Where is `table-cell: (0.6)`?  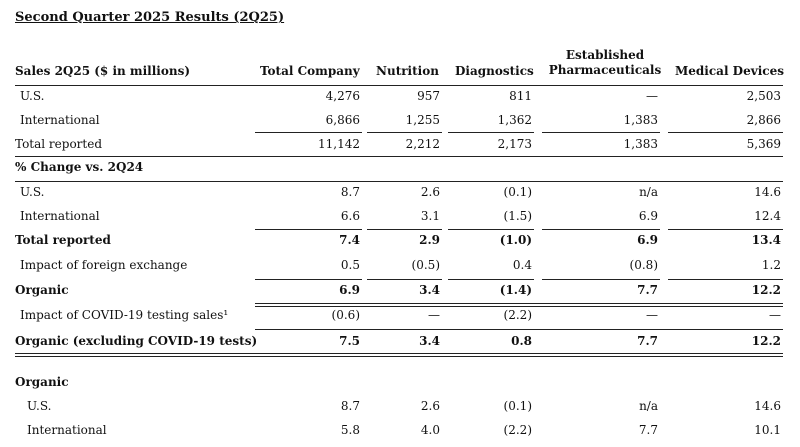
table-cell: (0.6) is located at coordinates (345, 315).